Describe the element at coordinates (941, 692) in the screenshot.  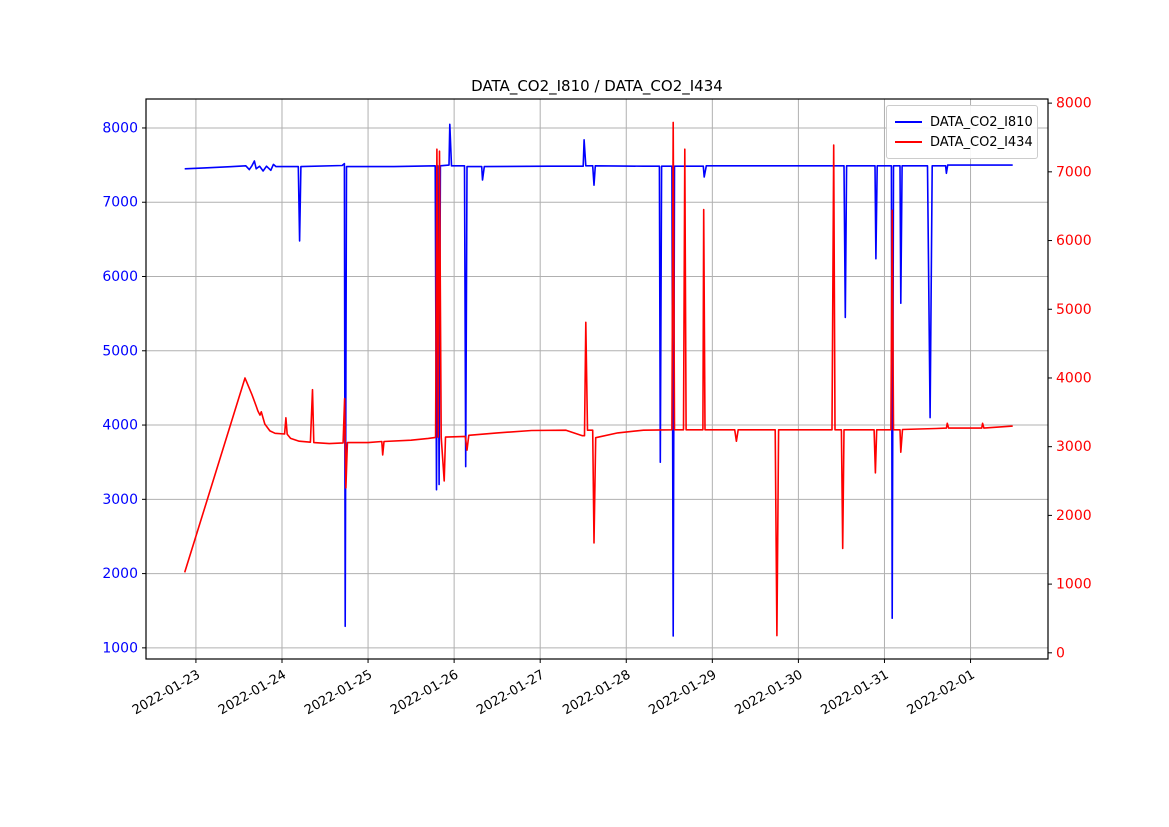
I see `x-axis-tick-label: 2022-02-01` at that location.